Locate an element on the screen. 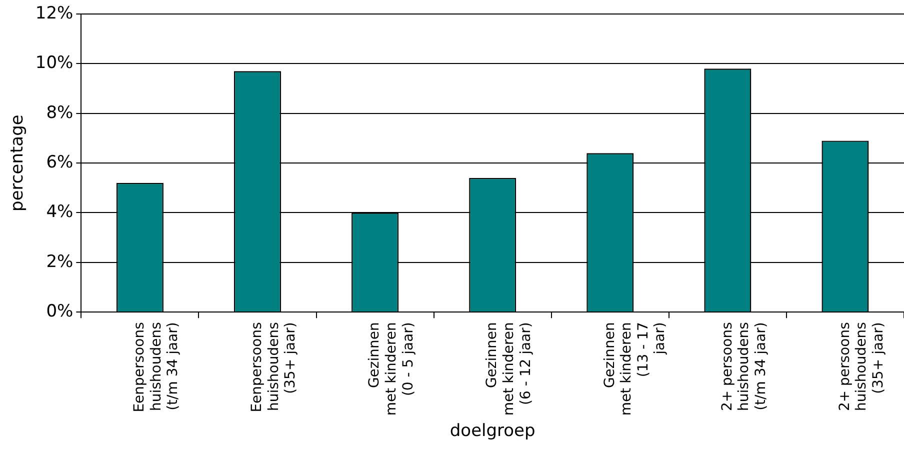  y-tick-label: 10% is located at coordinates (54, 63).